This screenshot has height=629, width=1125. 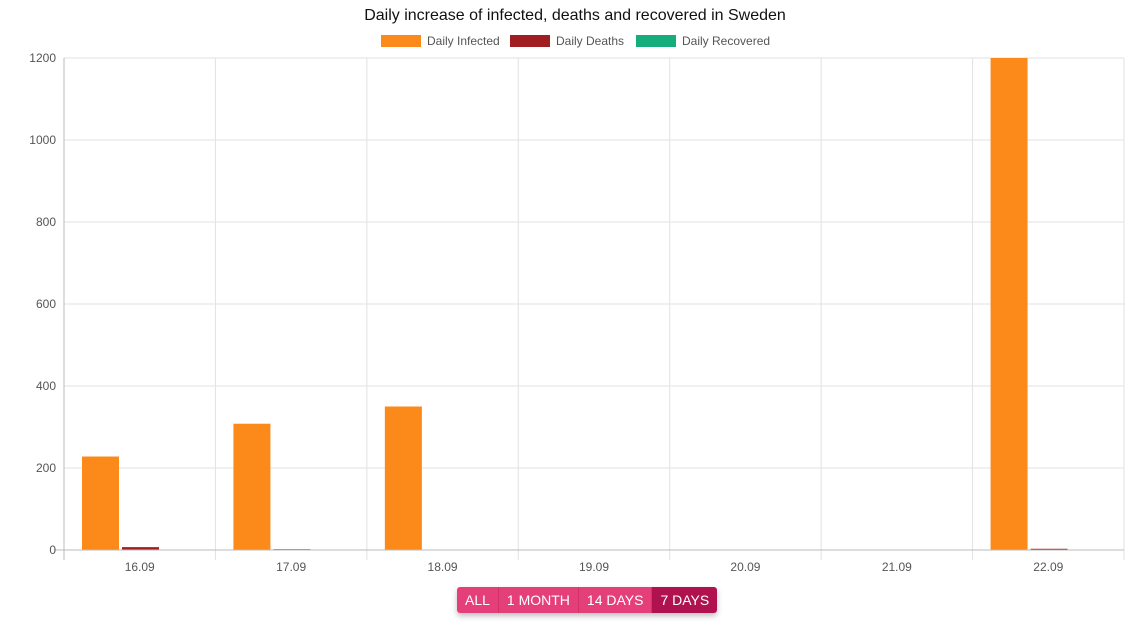 I want to click on range-button-all: ALL, so click(x=478, y=600).